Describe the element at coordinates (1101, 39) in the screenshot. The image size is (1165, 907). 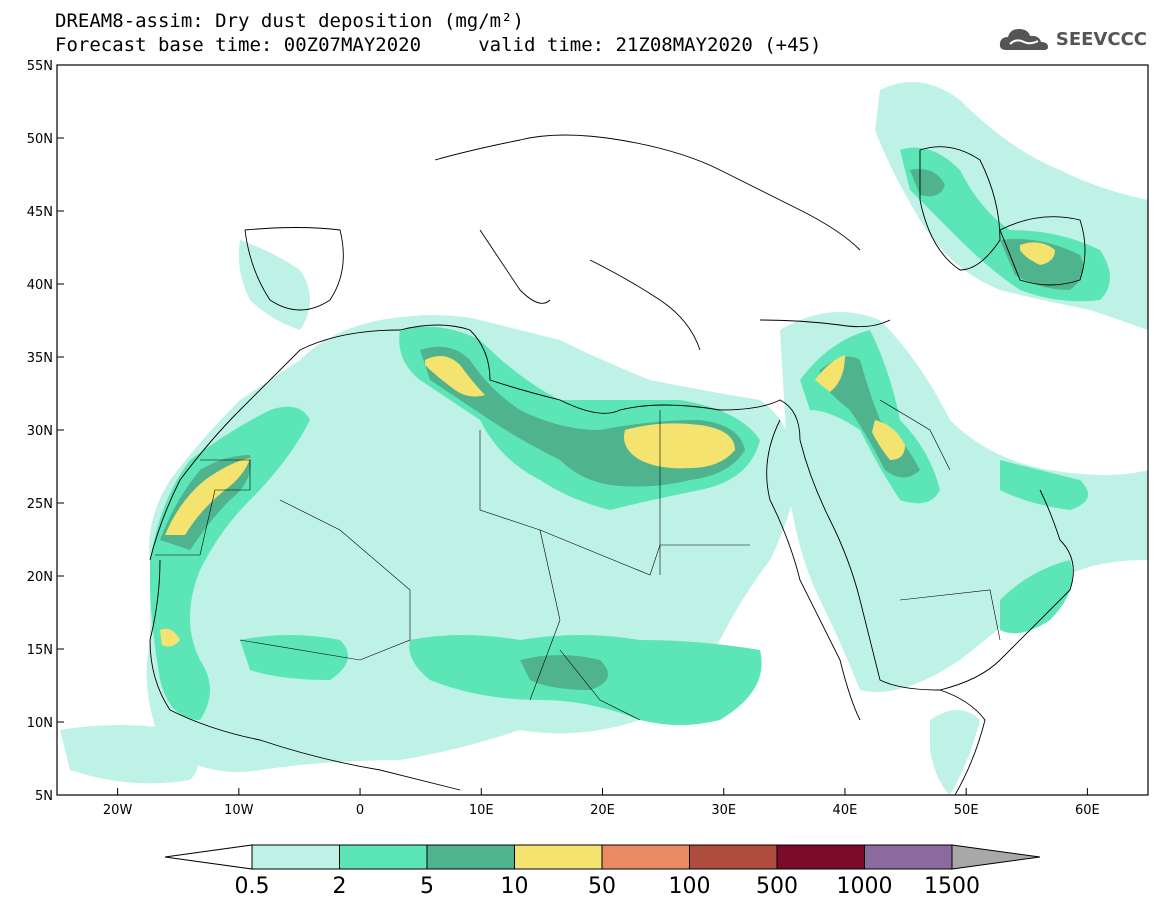
I see `logo-text: SEEVCCC` at that location.